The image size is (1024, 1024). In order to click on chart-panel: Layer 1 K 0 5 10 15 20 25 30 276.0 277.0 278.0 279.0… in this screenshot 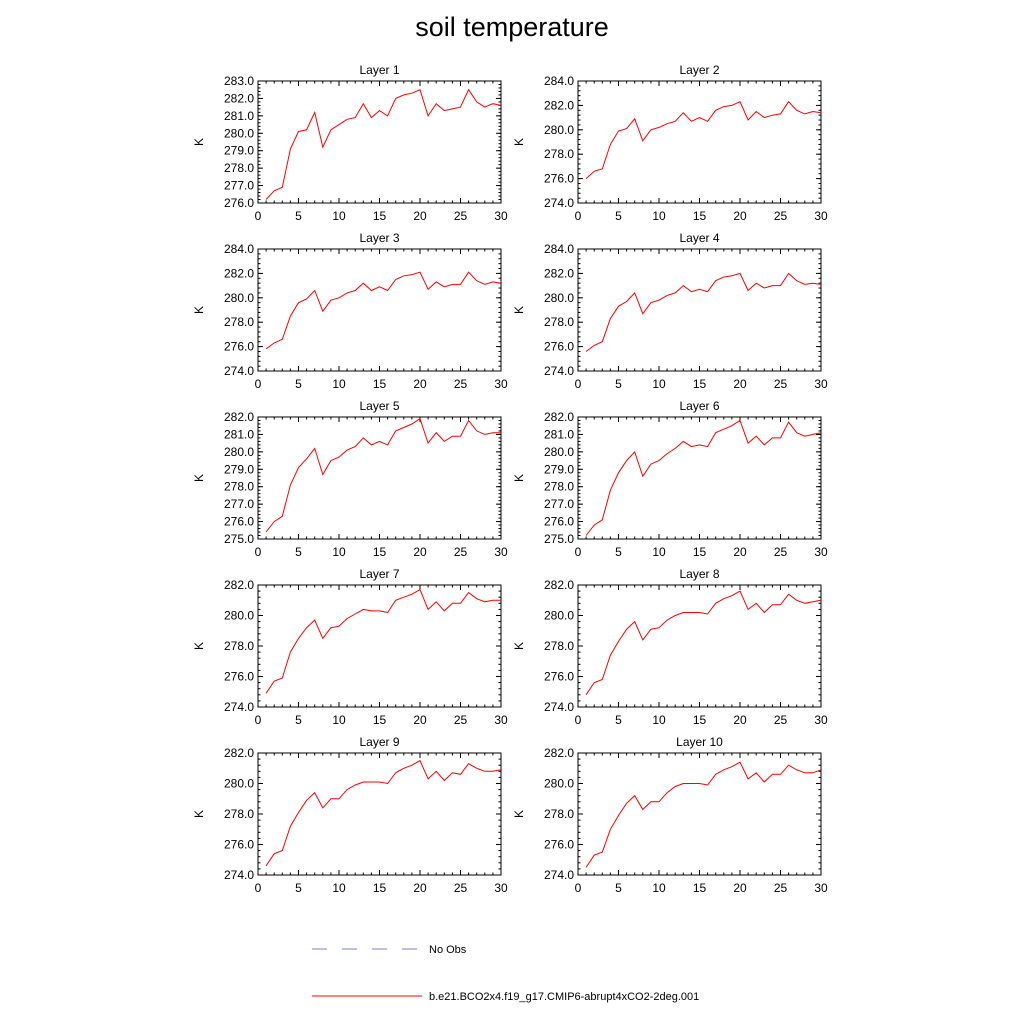, I will do `click(350, 143)`.